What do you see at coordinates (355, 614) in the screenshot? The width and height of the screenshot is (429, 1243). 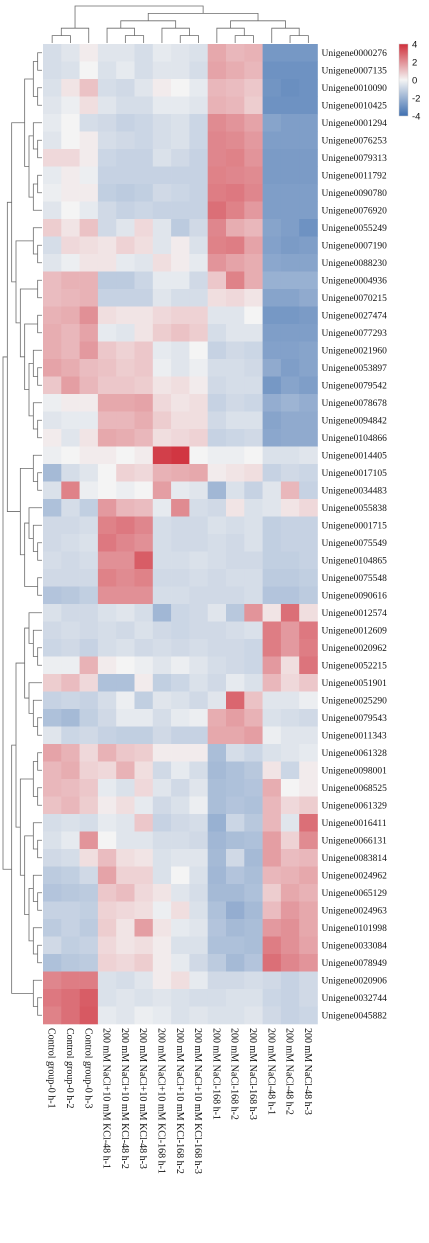 I see `row-label: Unigene0012574` at bounding box center [355, 614].